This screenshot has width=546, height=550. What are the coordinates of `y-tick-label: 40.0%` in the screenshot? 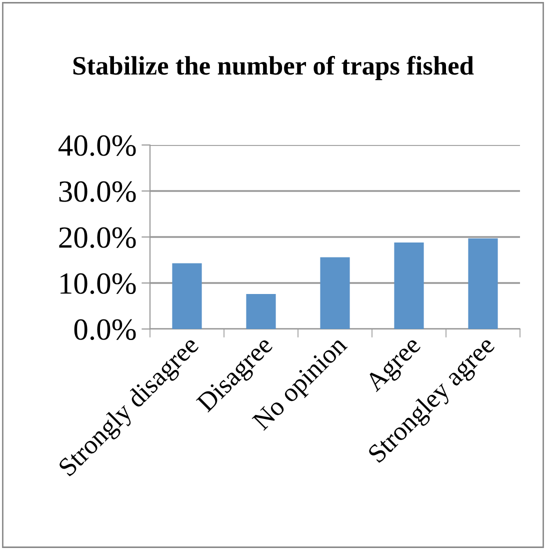 It's located at (97, 145).